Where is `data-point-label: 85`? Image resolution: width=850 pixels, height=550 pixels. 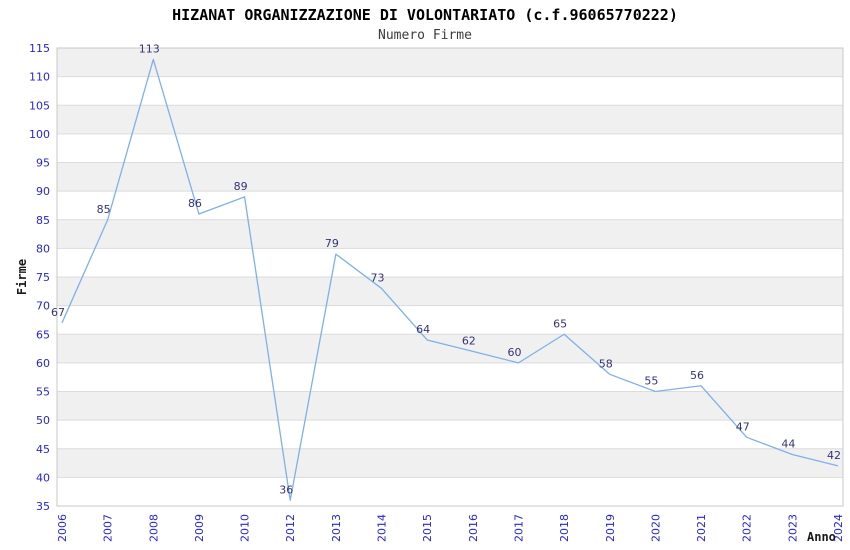 data-point-label: 85 is located at coordinates (104, 209).